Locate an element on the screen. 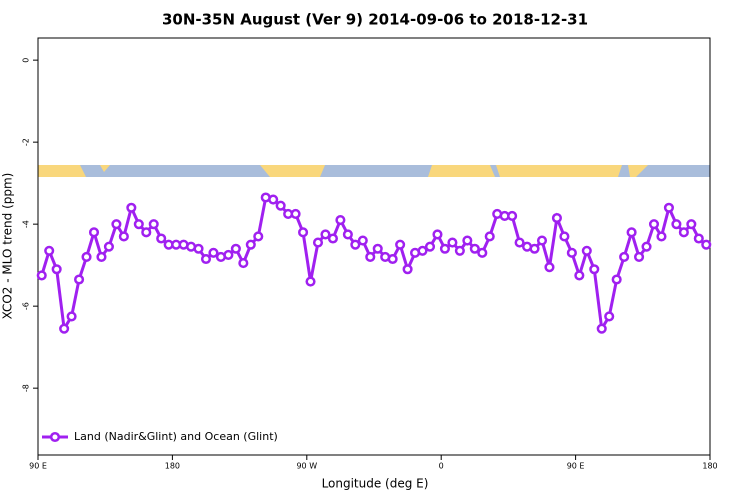  y-axis-label: XCO2 - MLO trend (ppm) is located at coordinates (8, 246).